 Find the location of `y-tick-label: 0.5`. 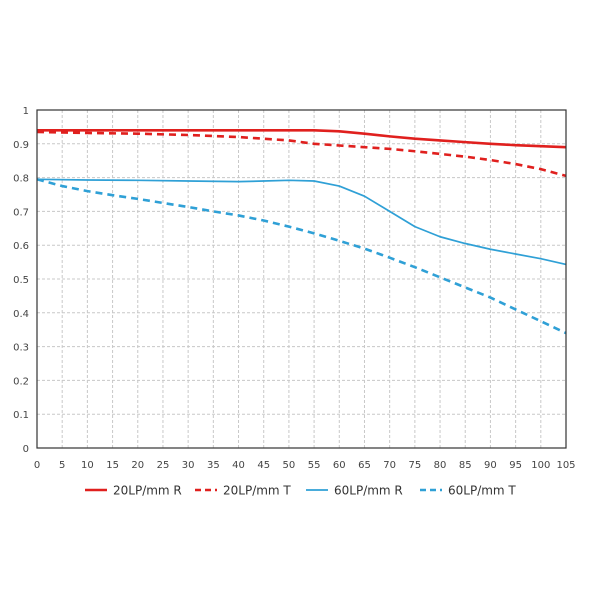

y-tick-label: 0.5 is located at coordinates (21, 280).